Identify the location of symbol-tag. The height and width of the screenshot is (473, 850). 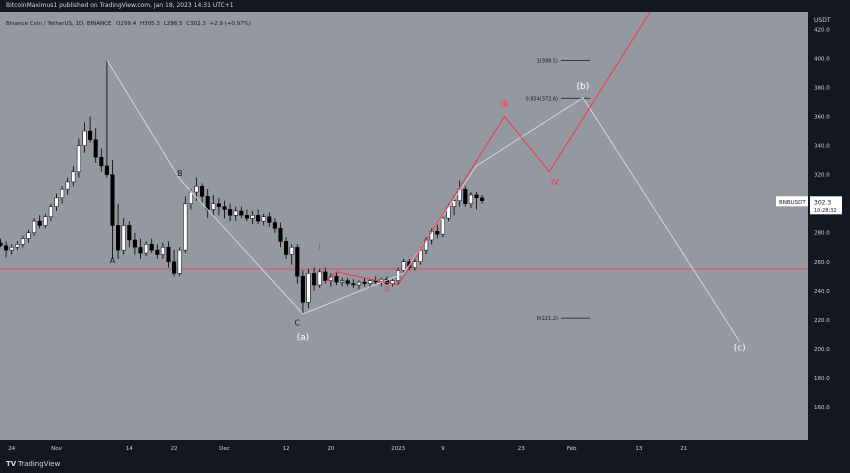
(792, 201).